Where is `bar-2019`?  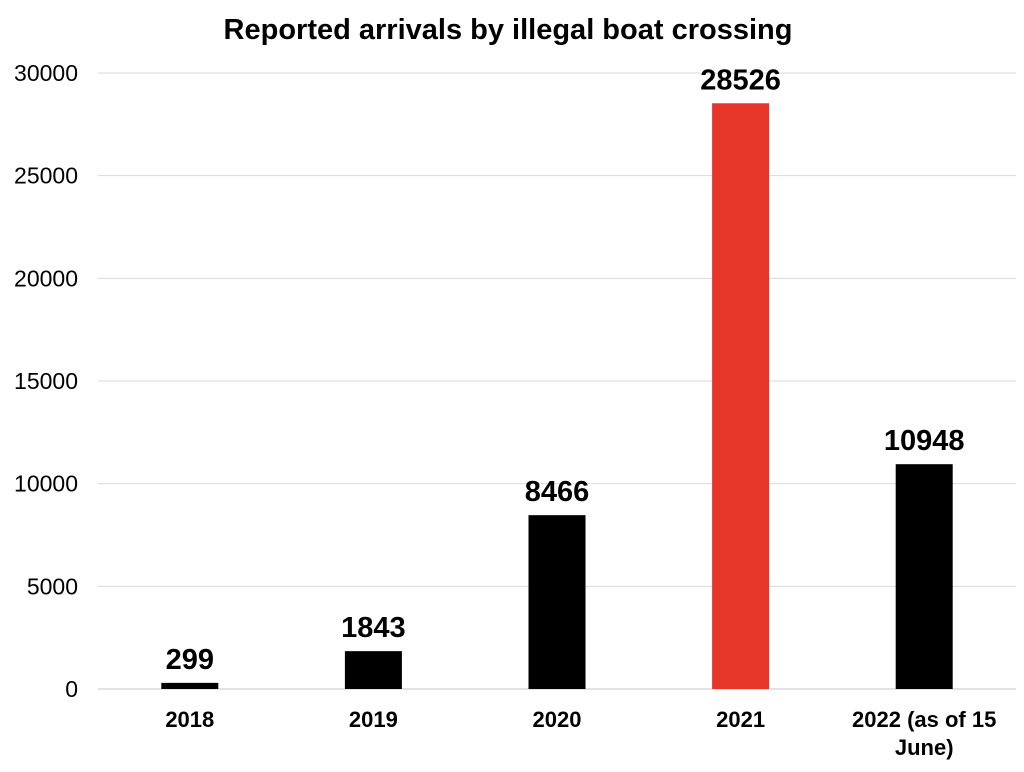 bar-2019 is located at coordinates (373, 670).